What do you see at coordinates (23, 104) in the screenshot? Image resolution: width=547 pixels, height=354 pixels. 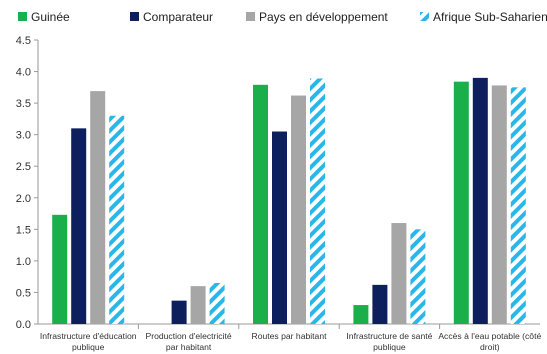 I see `y-tick-label: 3.5` at bounding box center [23, 104].